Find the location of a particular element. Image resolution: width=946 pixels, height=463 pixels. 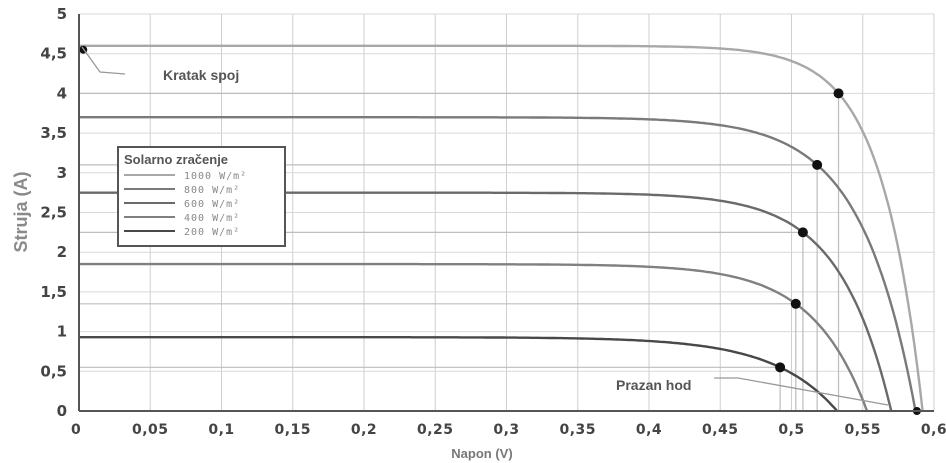

mpp-marker-1000-w-m is located at coordinates (838, 93).